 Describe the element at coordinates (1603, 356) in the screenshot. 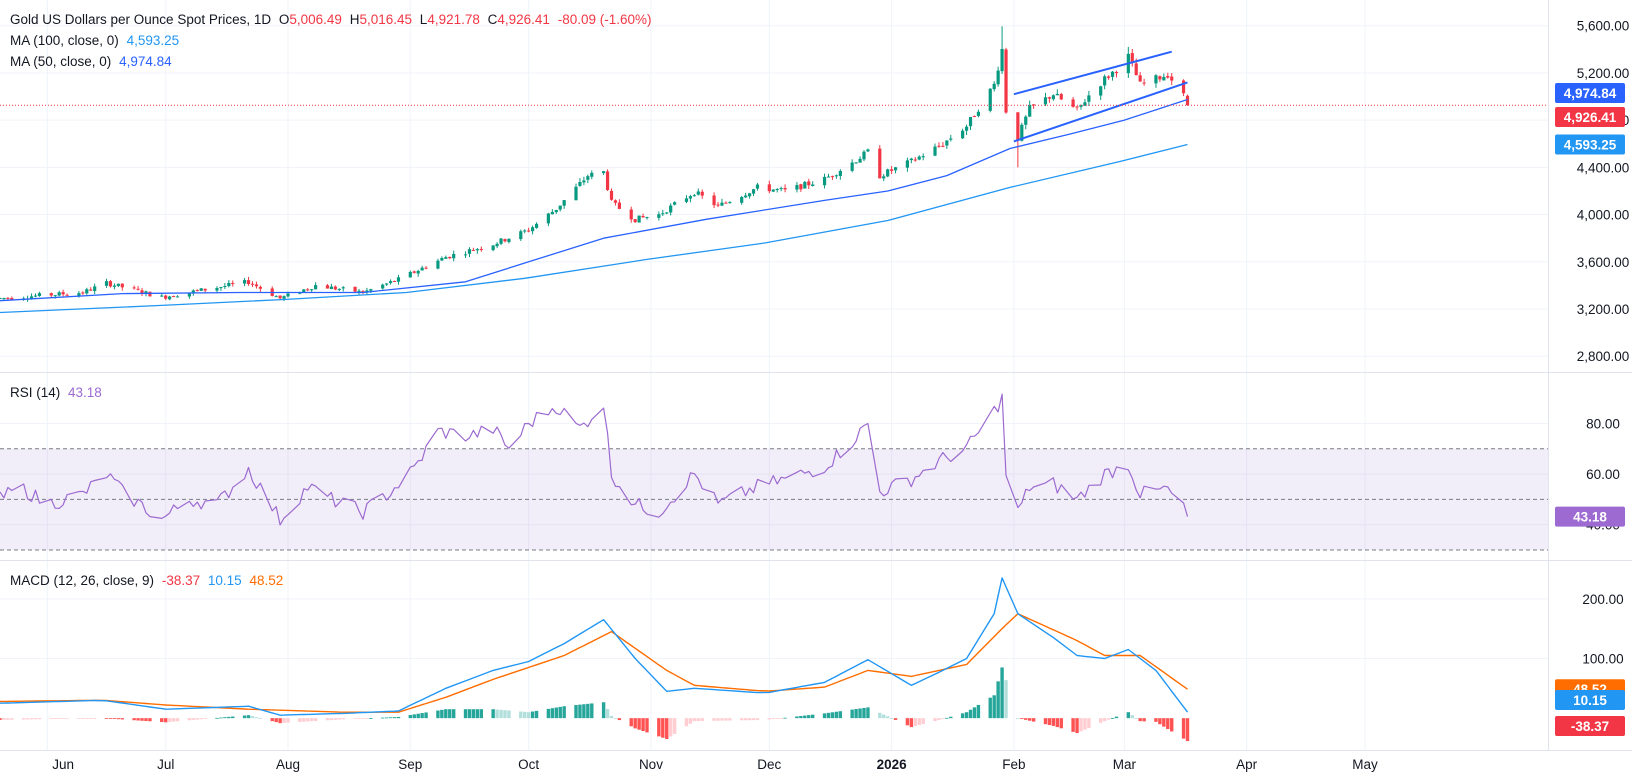

I see `price-tick-label: 2,800.00` at that location.